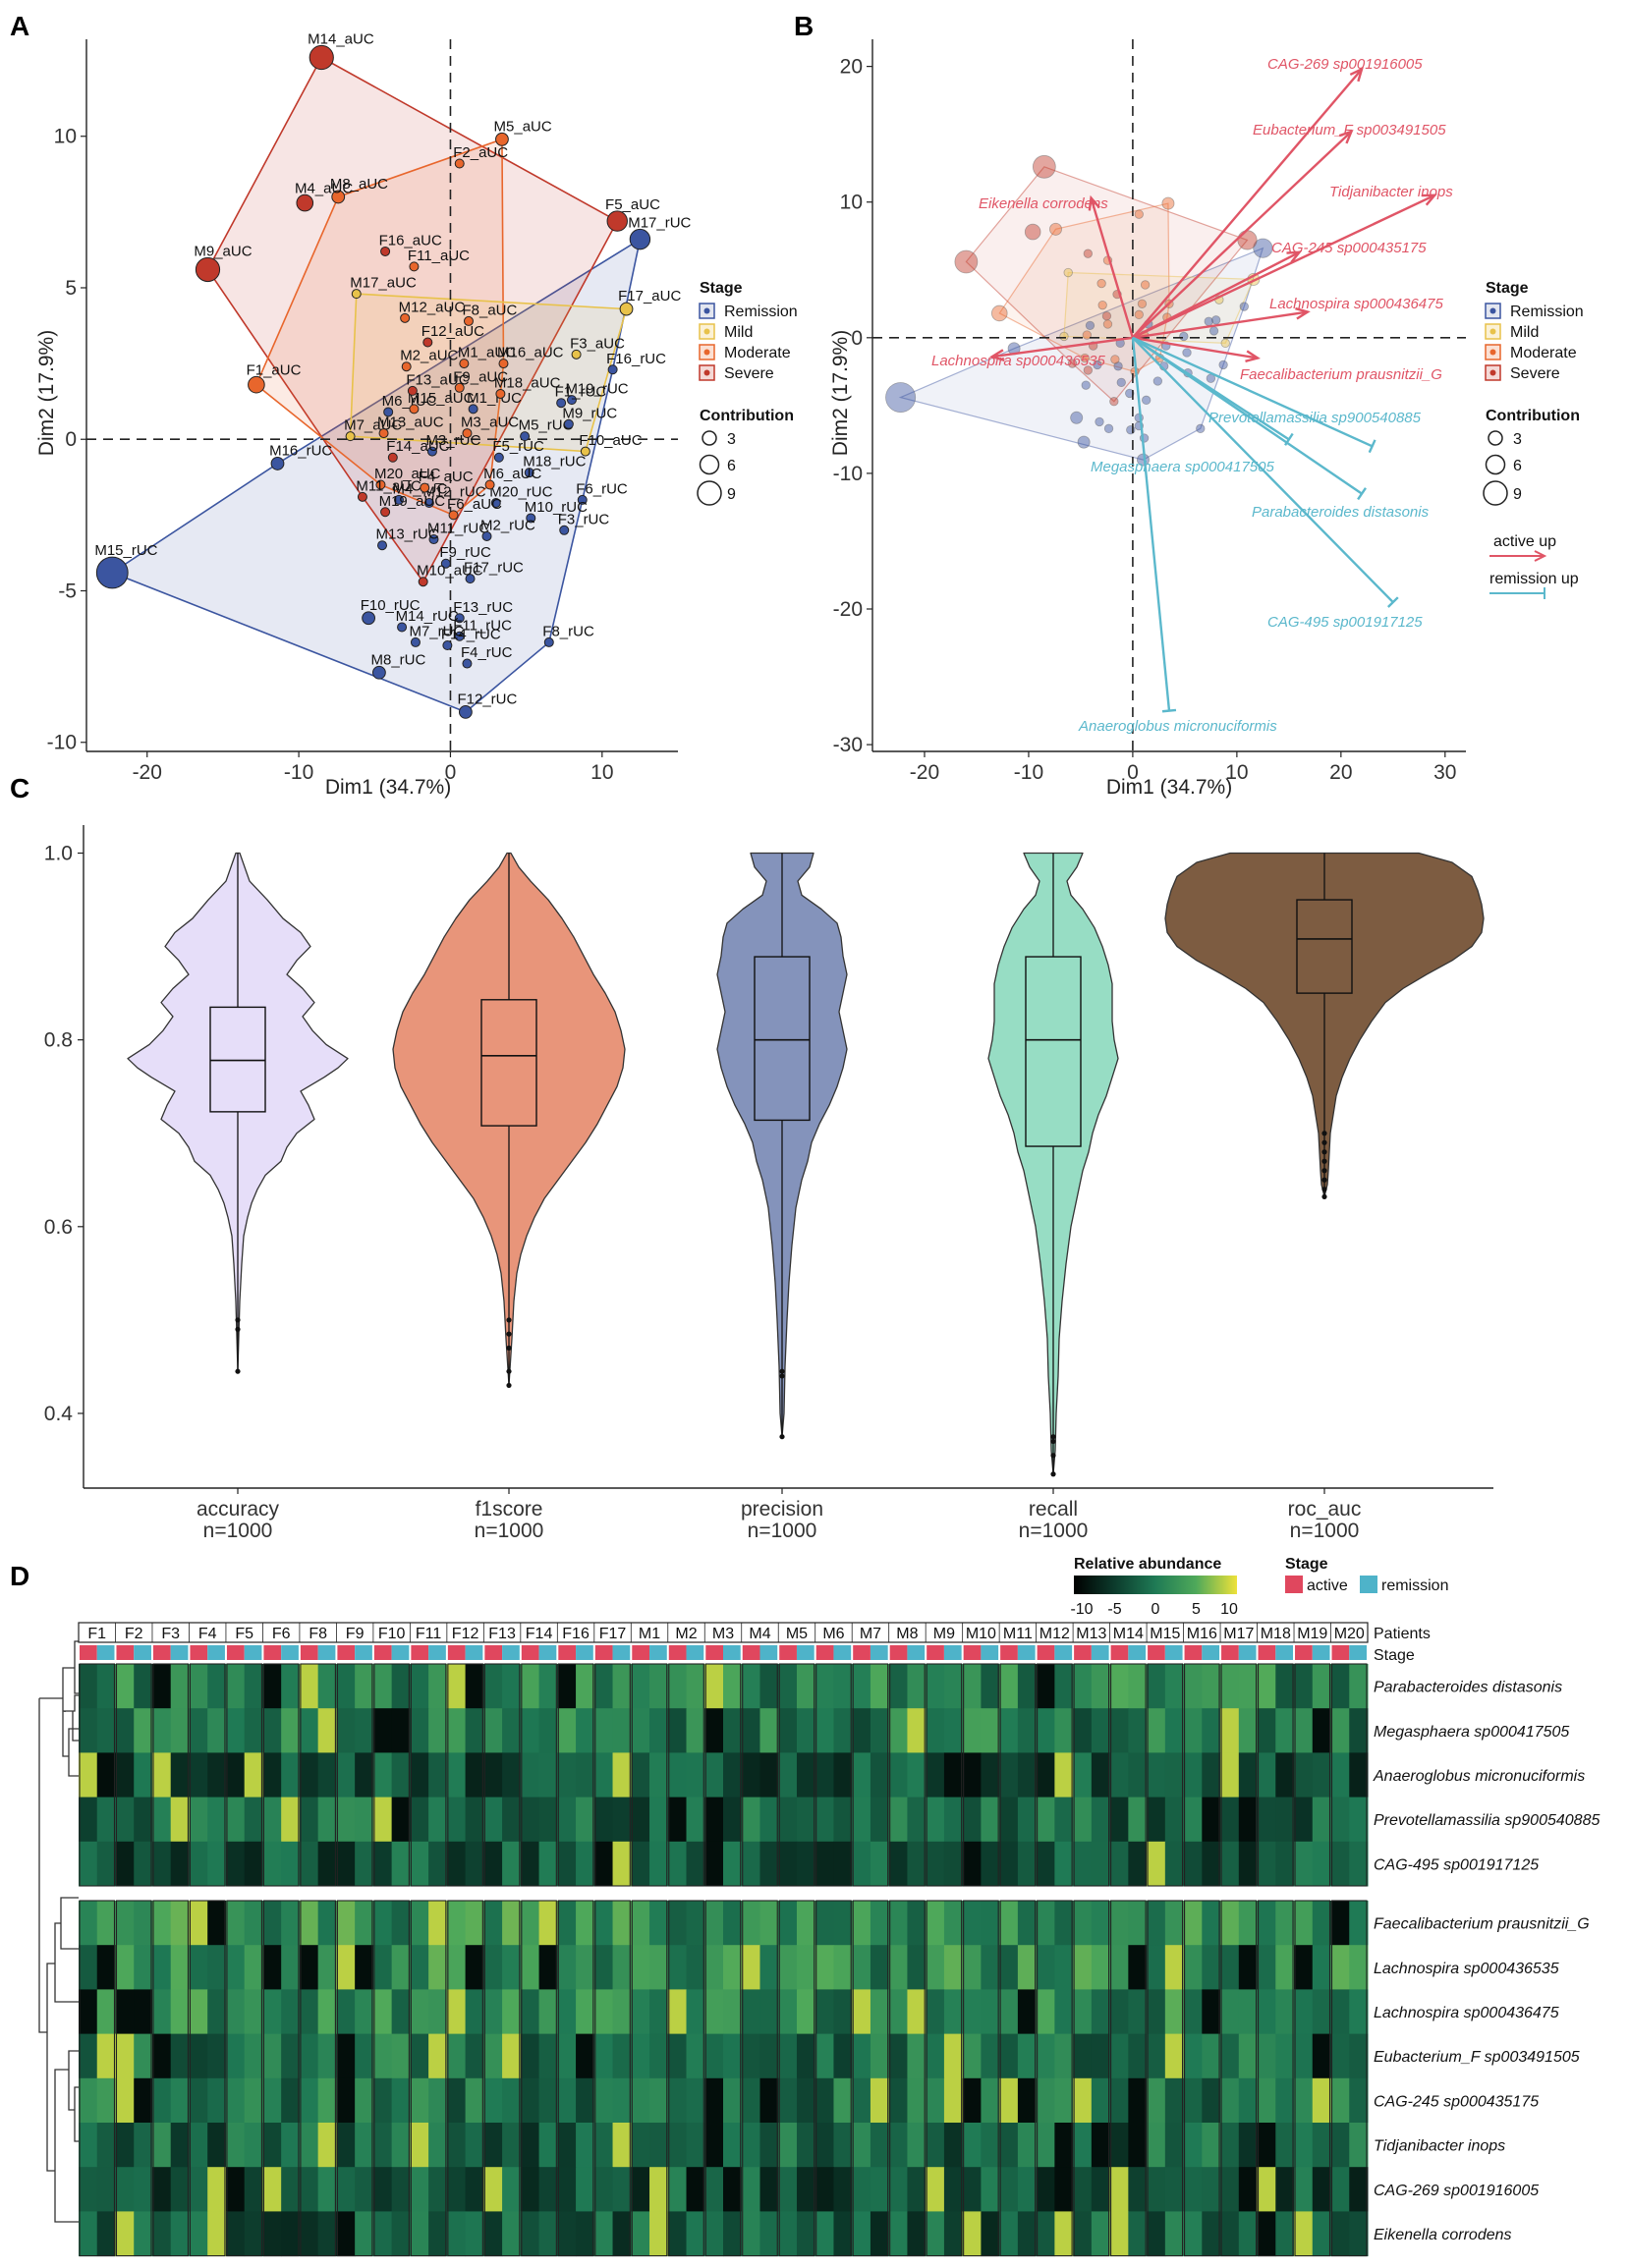  Describe the element at coordinates (1444, 772) in the screenshot. I see `biplot-xtick: 30` at that location.